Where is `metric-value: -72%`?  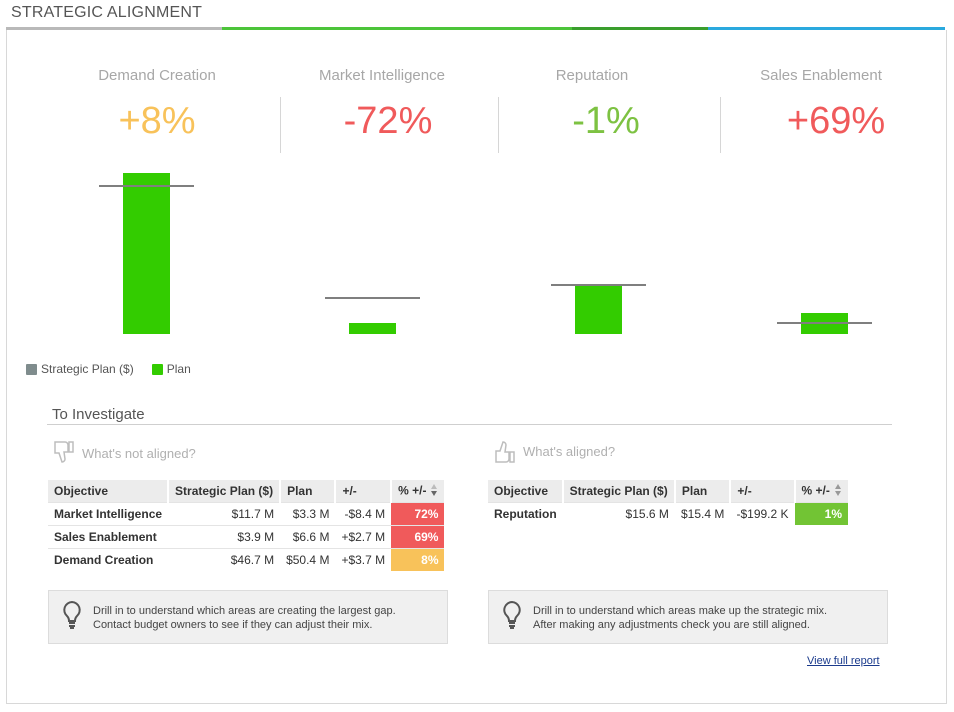 metric-value: -72% is located at coordinates (388, 121).